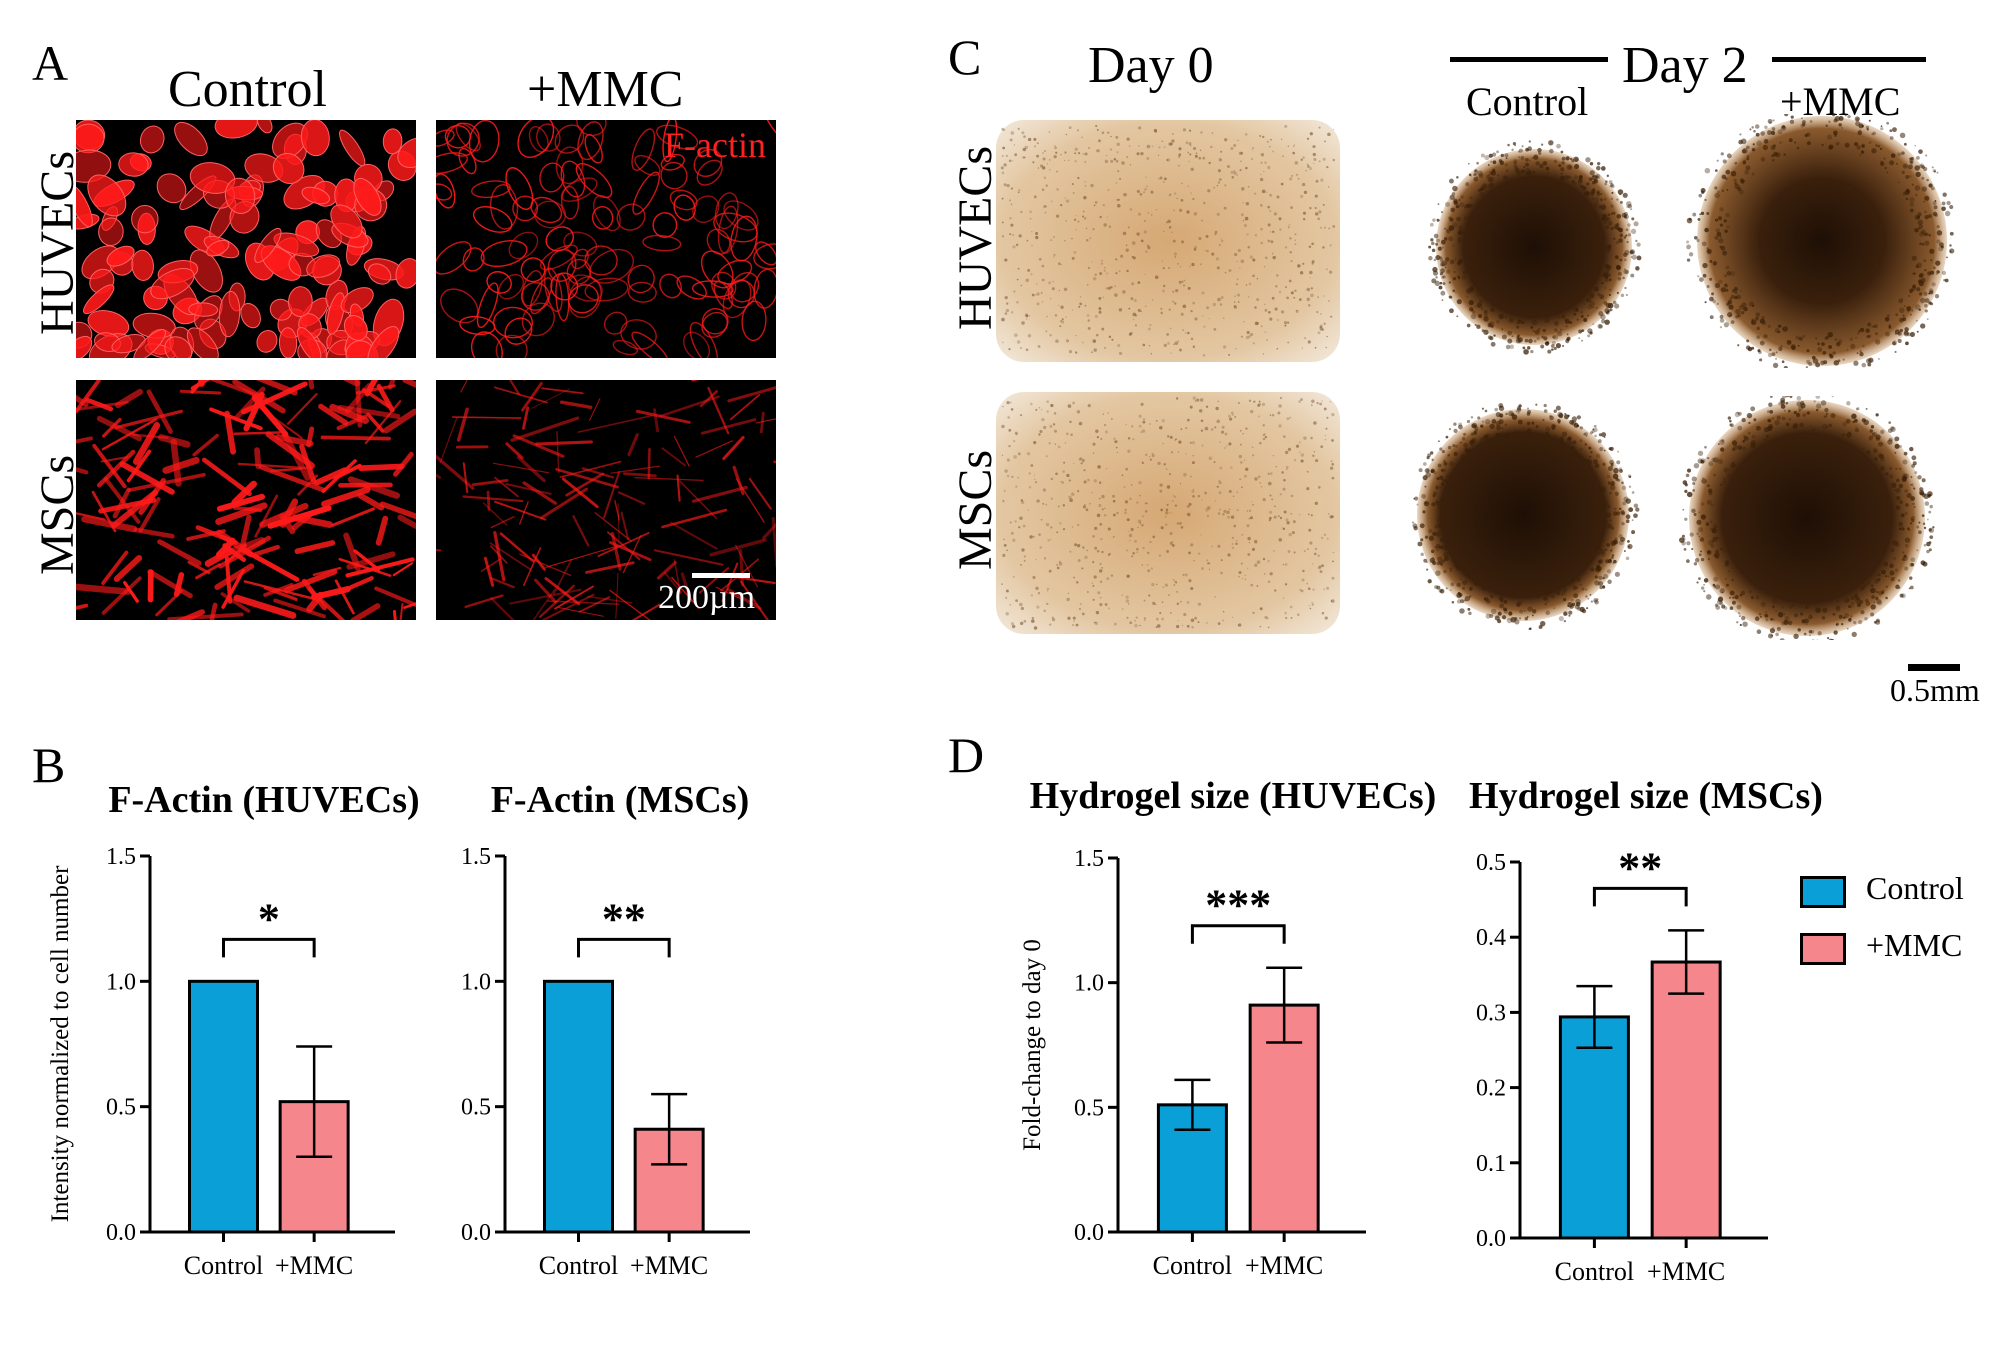 Image resolution: width=2008 pixels, height=1345 pixels. Describe the element at coordinates (1823, 892) in the screenshot. I see `legend-swatch-control` at that location.